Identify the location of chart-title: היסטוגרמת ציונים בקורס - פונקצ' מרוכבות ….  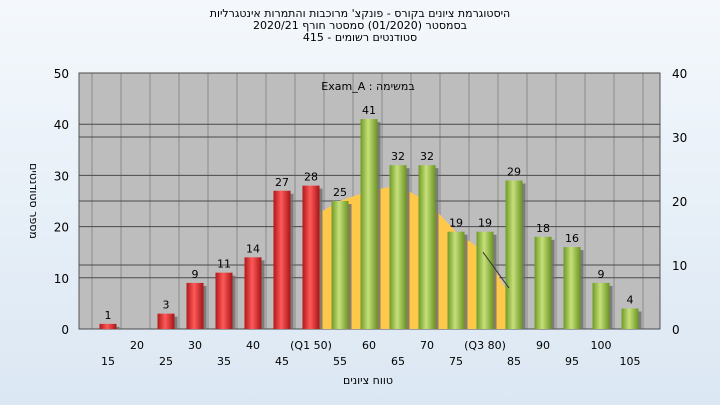
(360, 13).